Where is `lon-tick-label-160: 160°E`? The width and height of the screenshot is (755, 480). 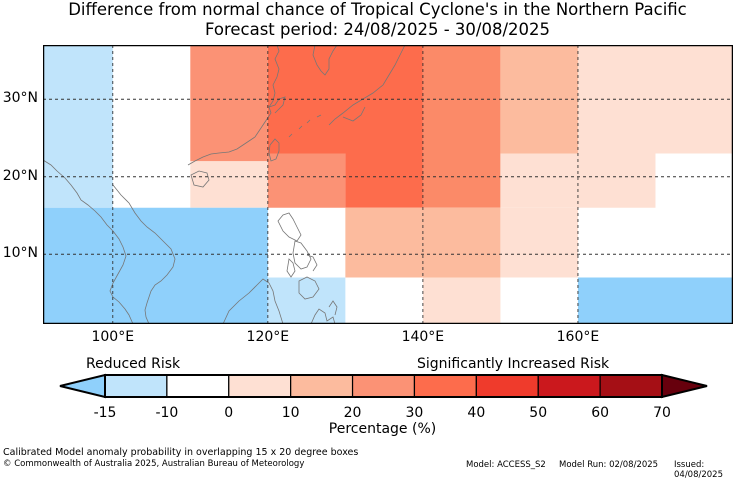
lon-tick-label-160: 160°E is located at coordinates (578, 337).